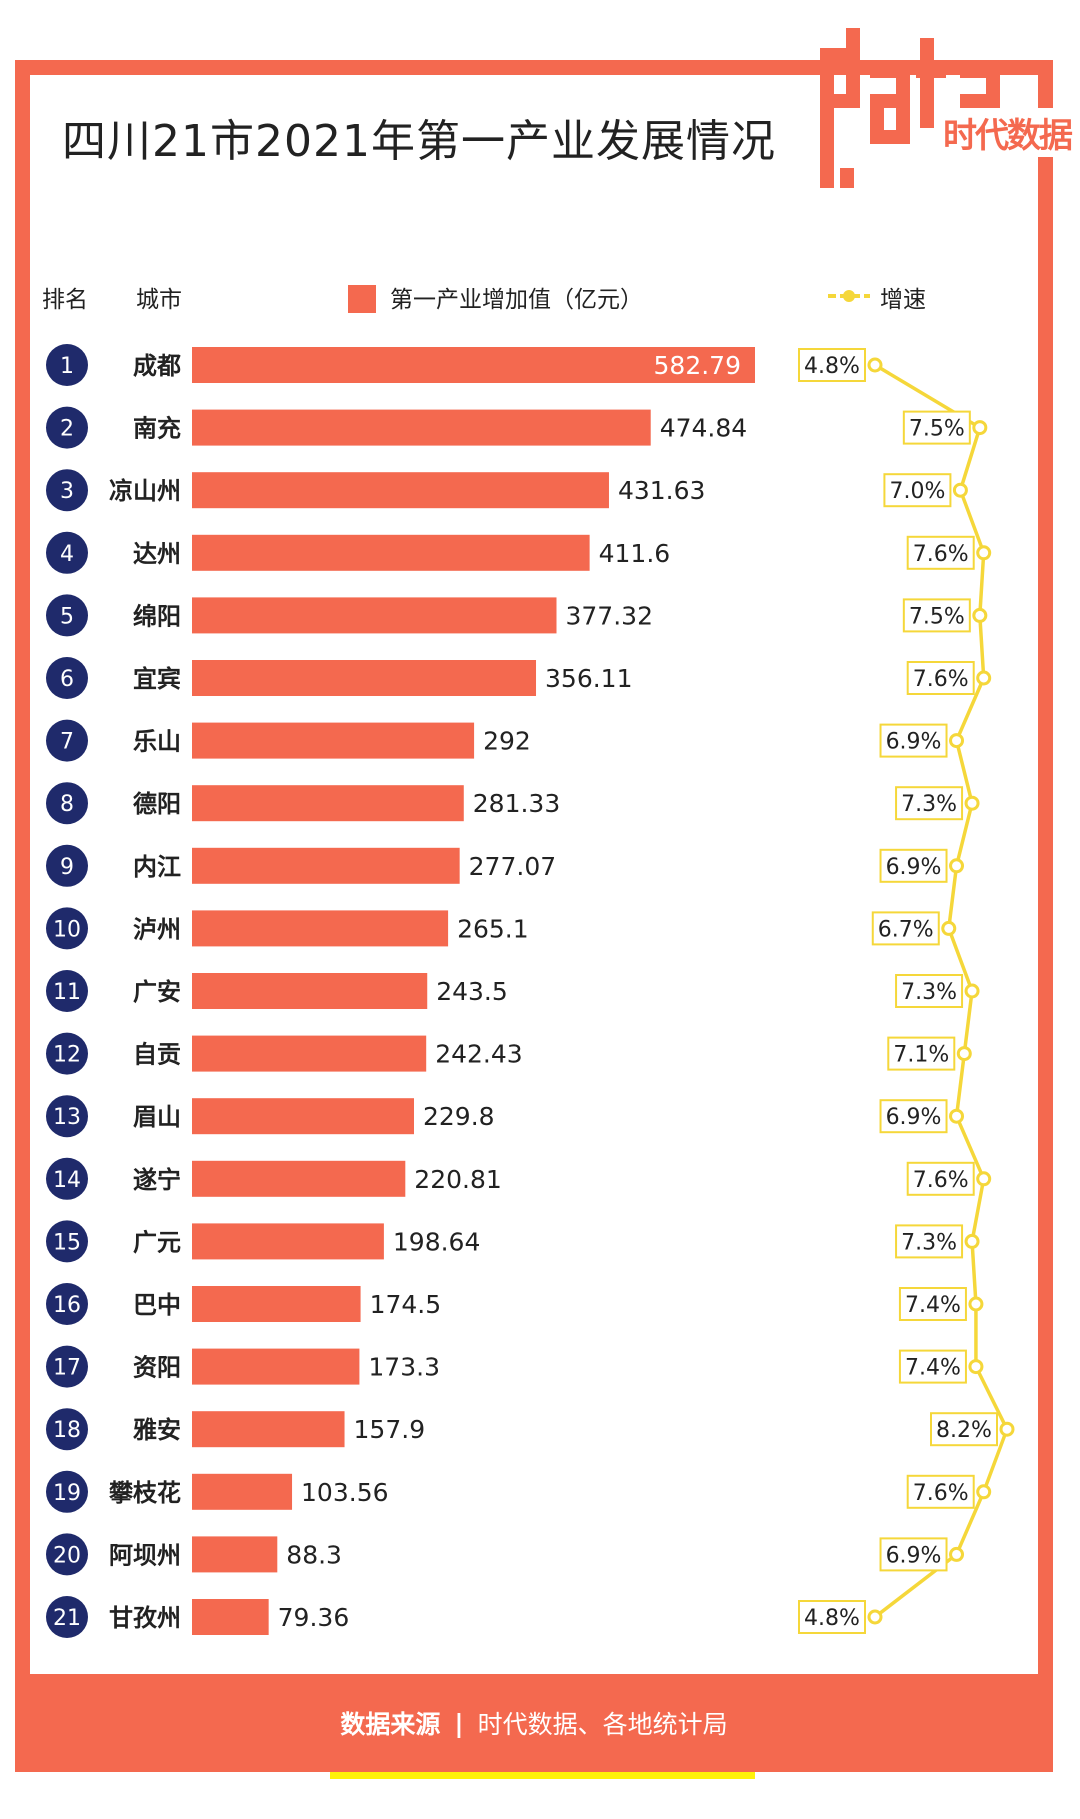 This screenshot has height=1819, width=1080. What do you see at coordinates (67, 992) in the screenshot?
I see `rank-label: 11` at bounding box center [67, 992].